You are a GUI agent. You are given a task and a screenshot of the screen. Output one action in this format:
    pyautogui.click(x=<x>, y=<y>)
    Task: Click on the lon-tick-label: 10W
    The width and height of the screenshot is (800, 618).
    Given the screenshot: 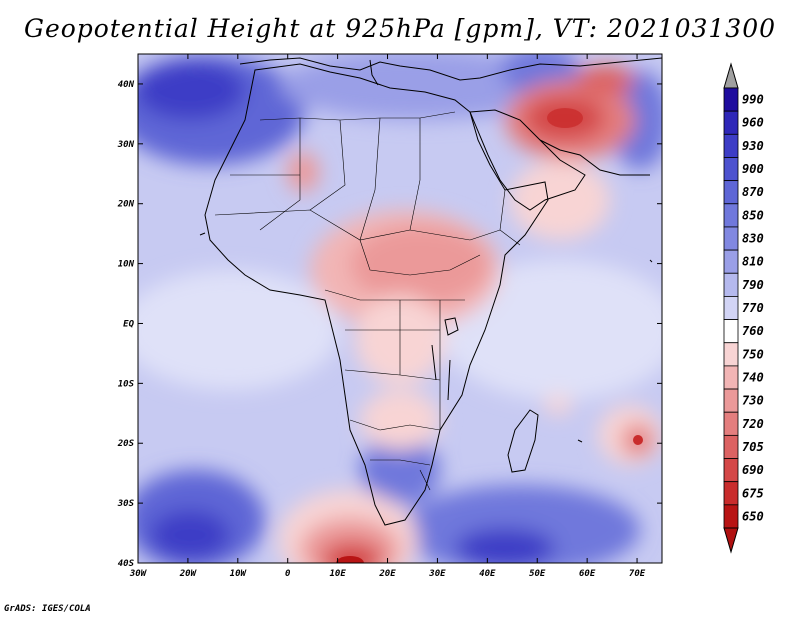 What is the action you would take?
    pyautogui.click(x=239, y=574)
    